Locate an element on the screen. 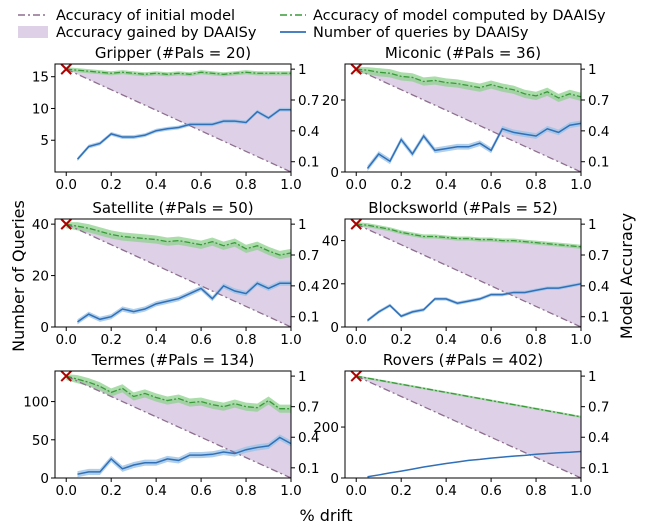 This screenshot has height=527, width=652. left-axis-label: Number of Queries is located at coordinates (18, 276).